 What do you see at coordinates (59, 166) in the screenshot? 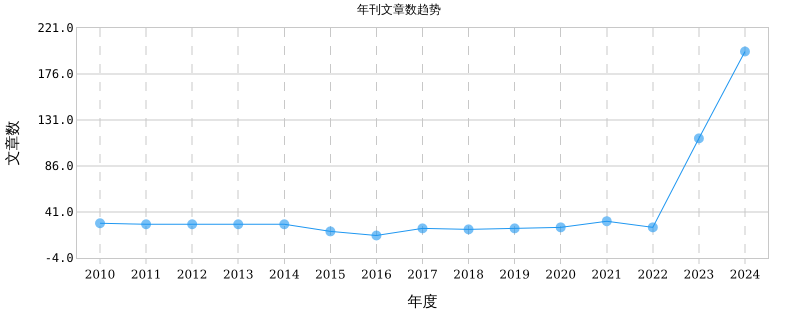
I see `y-tick-label: 86.0` at bounding box center [59, 166].